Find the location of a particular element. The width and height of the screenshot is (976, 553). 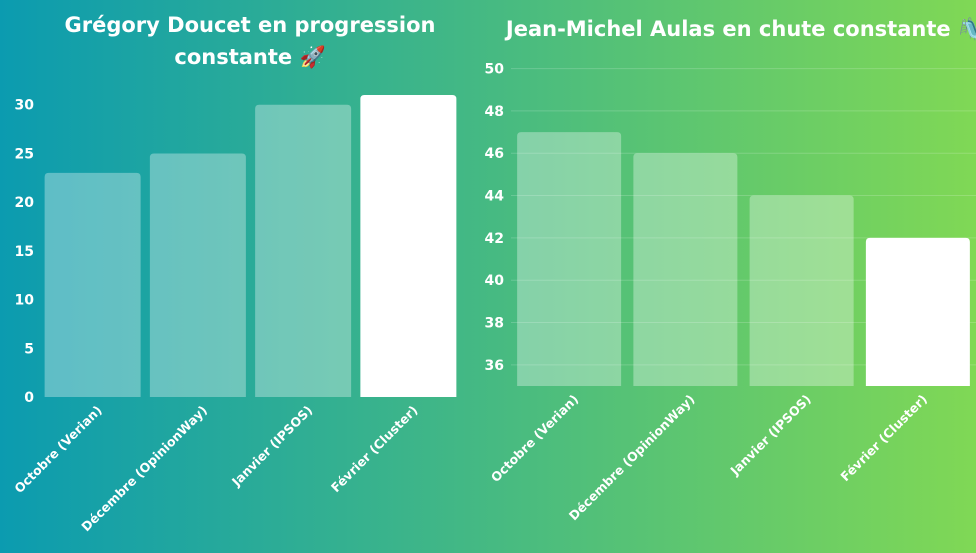

chart-title-line: constante 🚀 is located at coordinates (249, 56).